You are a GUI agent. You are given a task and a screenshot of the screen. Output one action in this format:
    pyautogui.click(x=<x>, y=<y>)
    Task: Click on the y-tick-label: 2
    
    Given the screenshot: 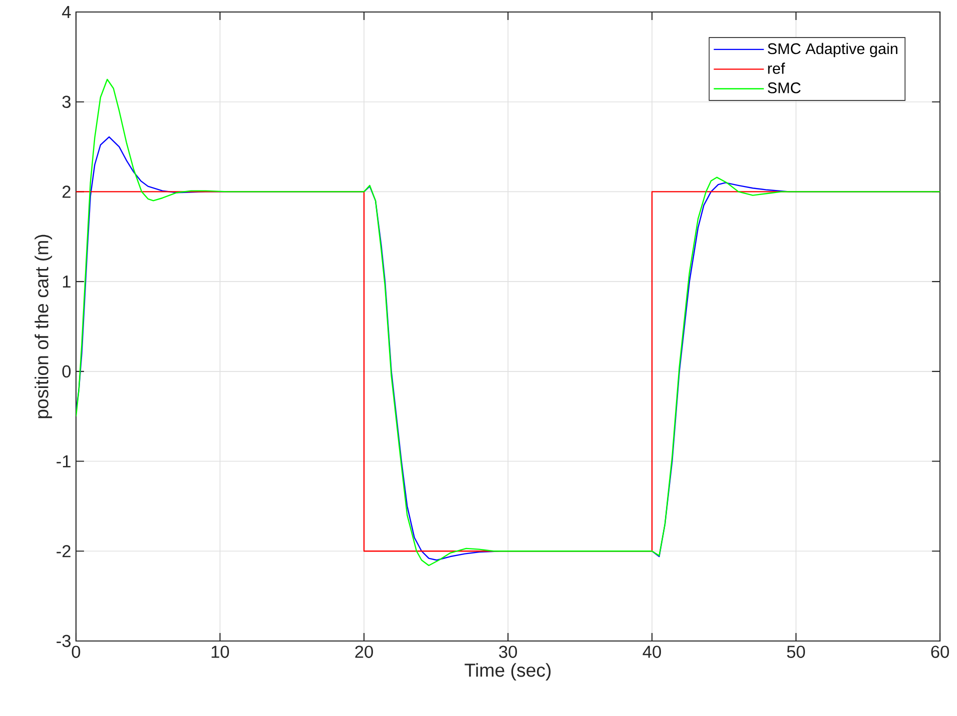 What is the action you would take?
    pyautogui.click(x=66, y=192)
    